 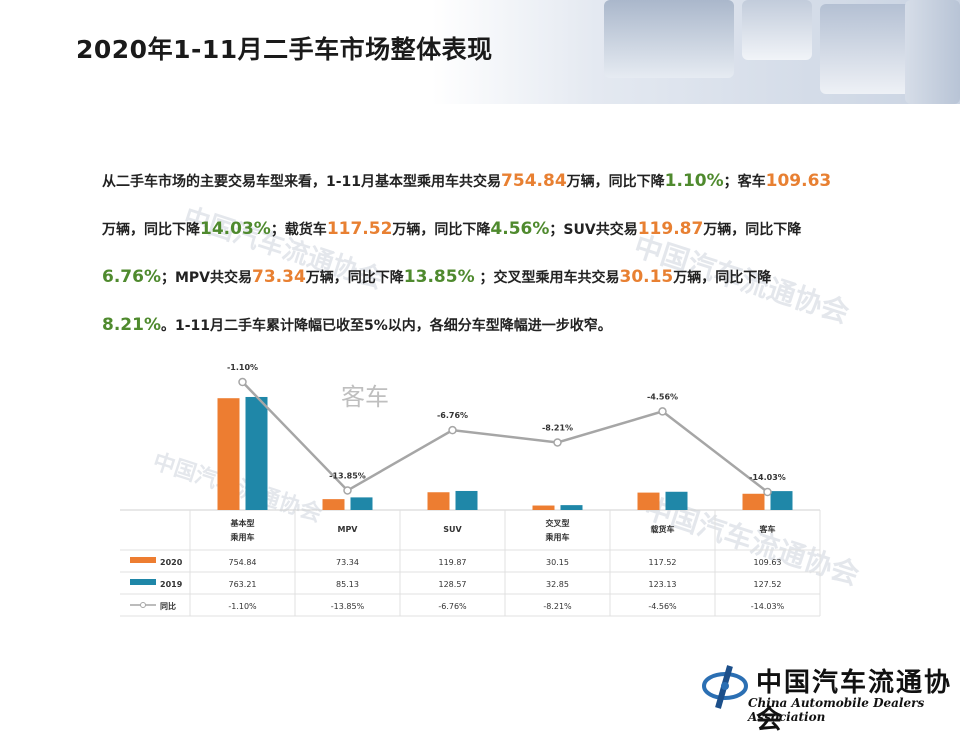 What do you see at coordinates (235, 229) in the screenshot?
I see `highlight-value: 14.03%` at bounding box center [235, 229].